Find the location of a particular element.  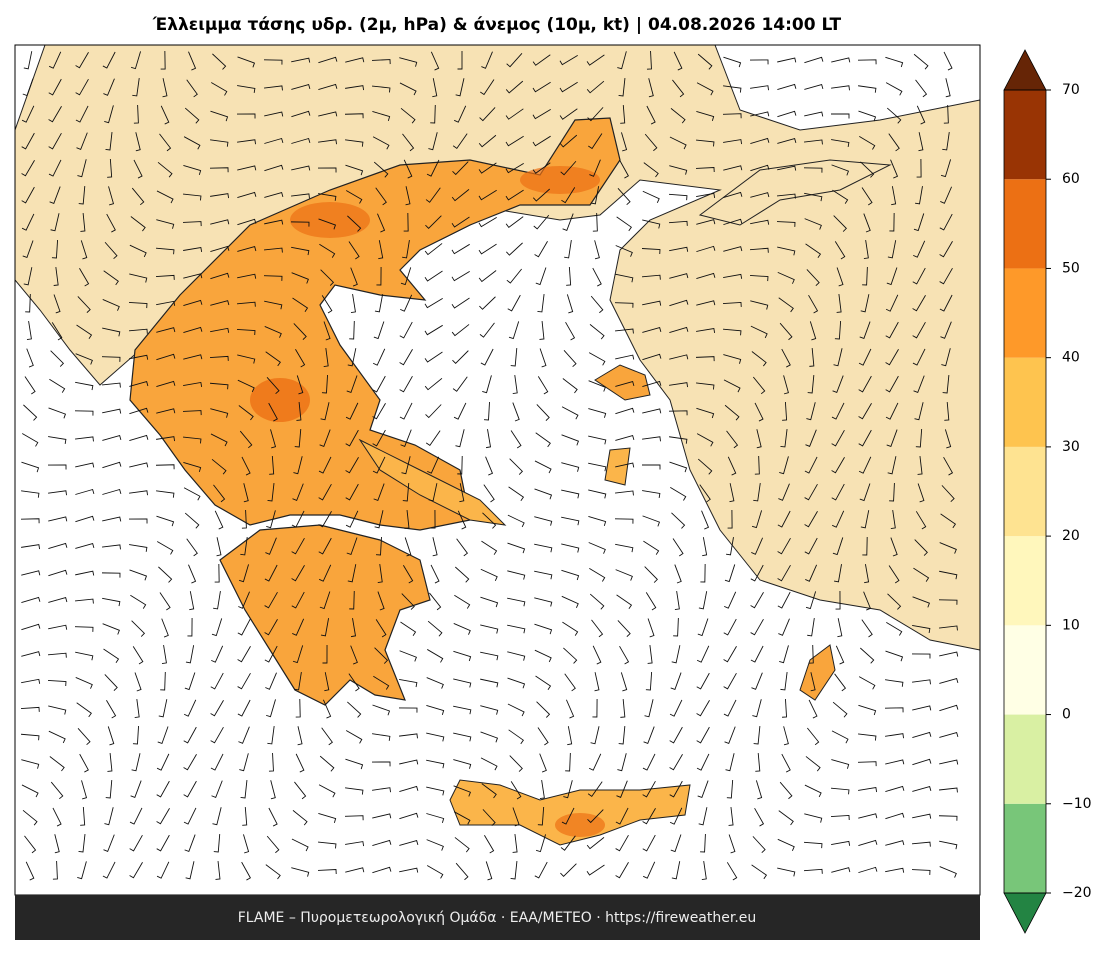

hotspot is located at coordinates (280, 400).